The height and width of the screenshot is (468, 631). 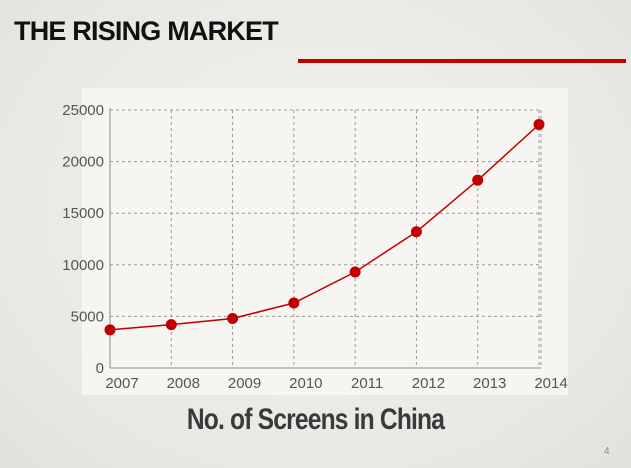 I want to click on title-underline-rule, so click(x=462, y=61).